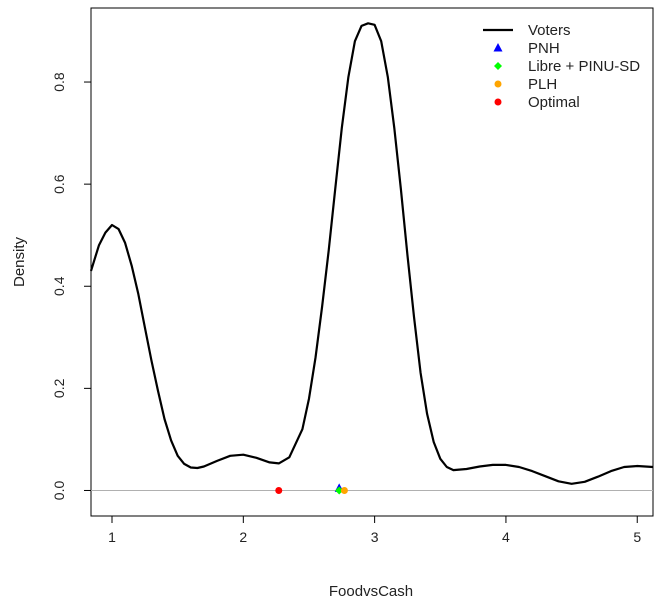 The width and height of the screenshot is (654, 602). What do you see at coordinates (637, 537) in the screenshot?
I see `x-tick-label: 5` at bounding box center [637, 537].